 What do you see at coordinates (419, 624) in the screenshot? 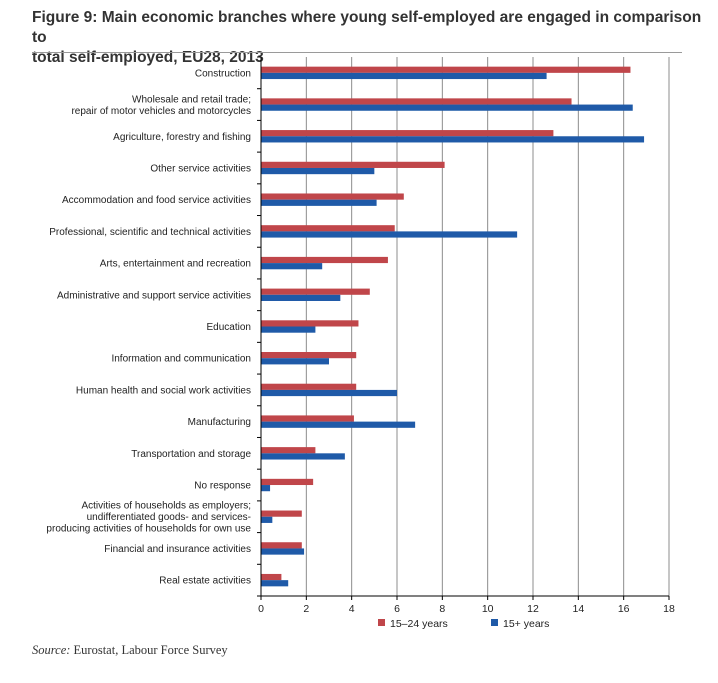
I see `legend-label-15-24: 15–24 years` at bounding box center [419, 624].